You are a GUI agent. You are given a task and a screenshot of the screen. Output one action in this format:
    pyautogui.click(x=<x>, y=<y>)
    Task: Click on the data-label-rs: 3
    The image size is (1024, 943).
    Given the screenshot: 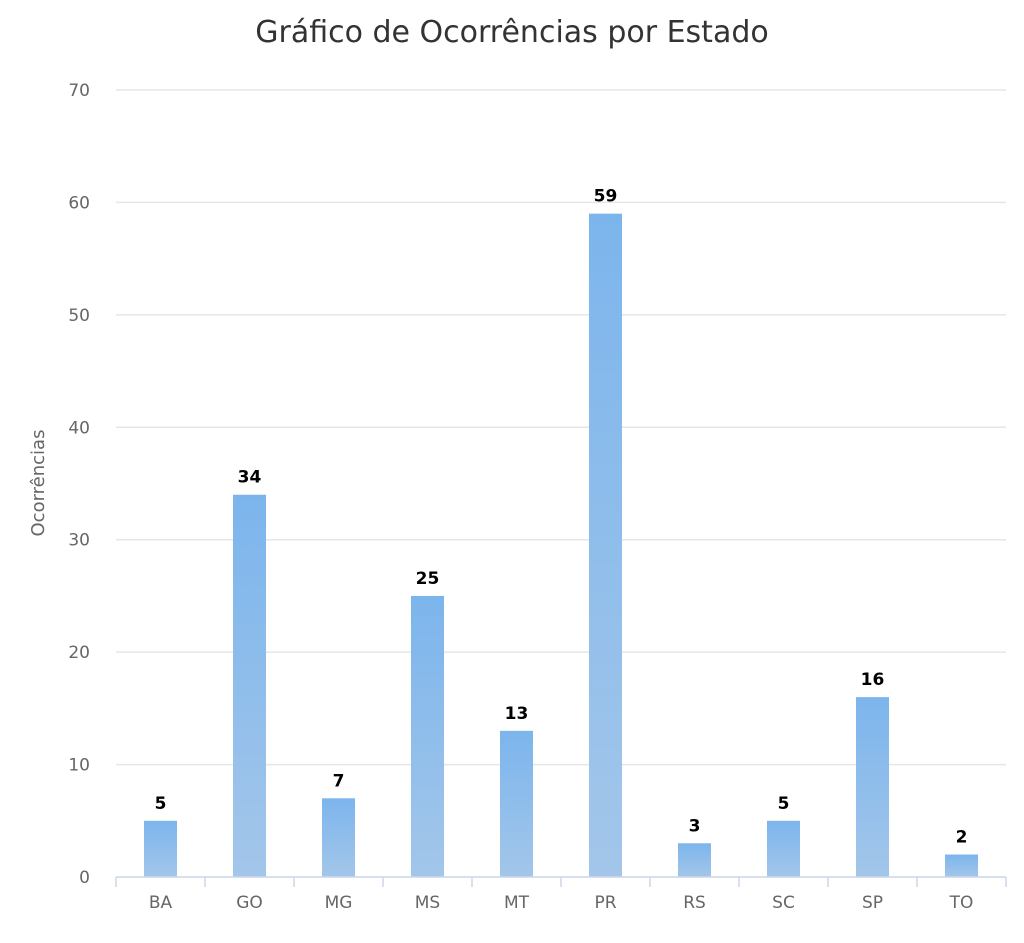 What is the action you would take?
    pyautogui.click(x=695, y=826)
    